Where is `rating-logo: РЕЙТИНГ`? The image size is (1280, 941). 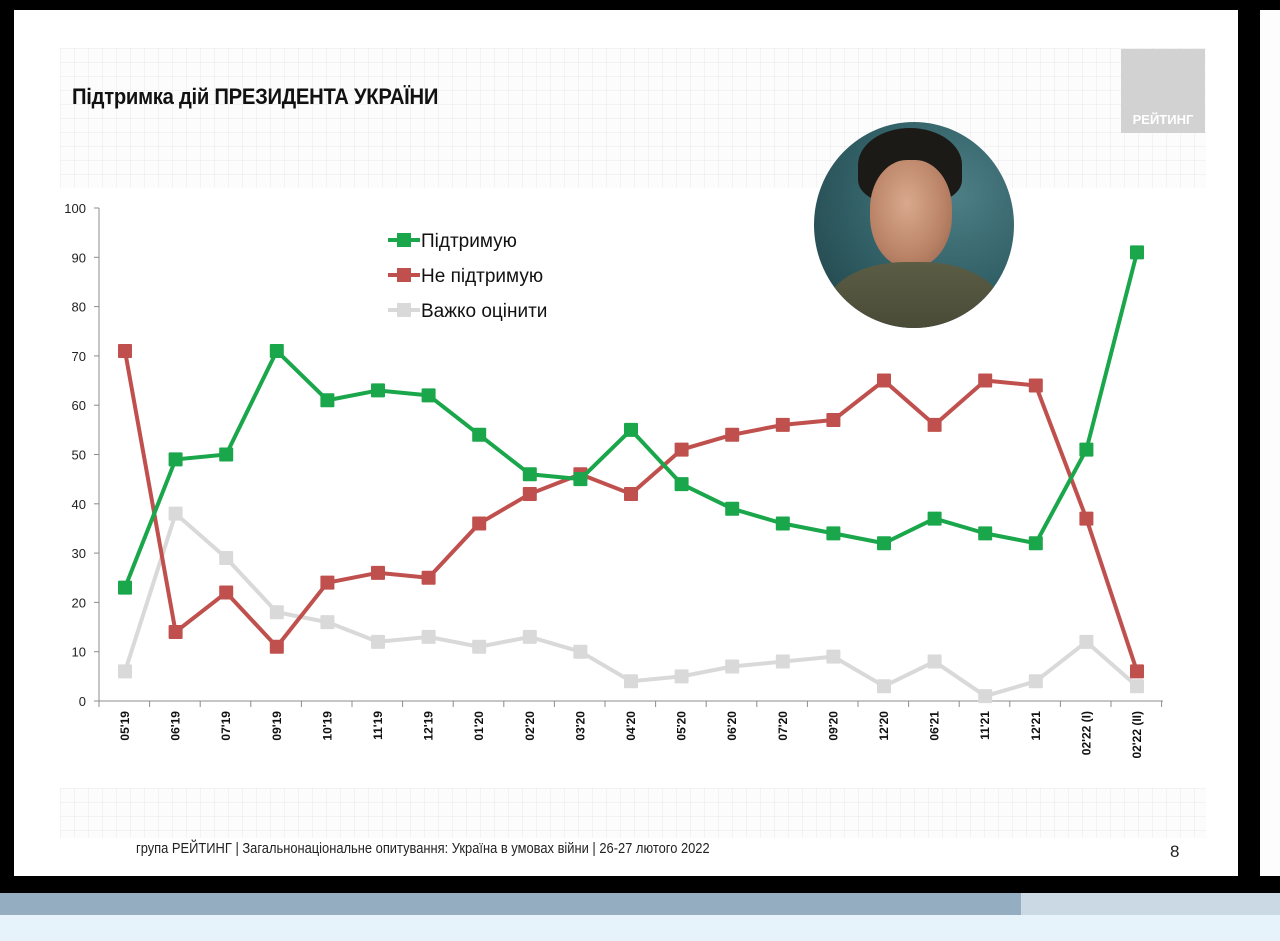 rating-logo: РЕЙТИНГ is located at coordinates (1163, 91).